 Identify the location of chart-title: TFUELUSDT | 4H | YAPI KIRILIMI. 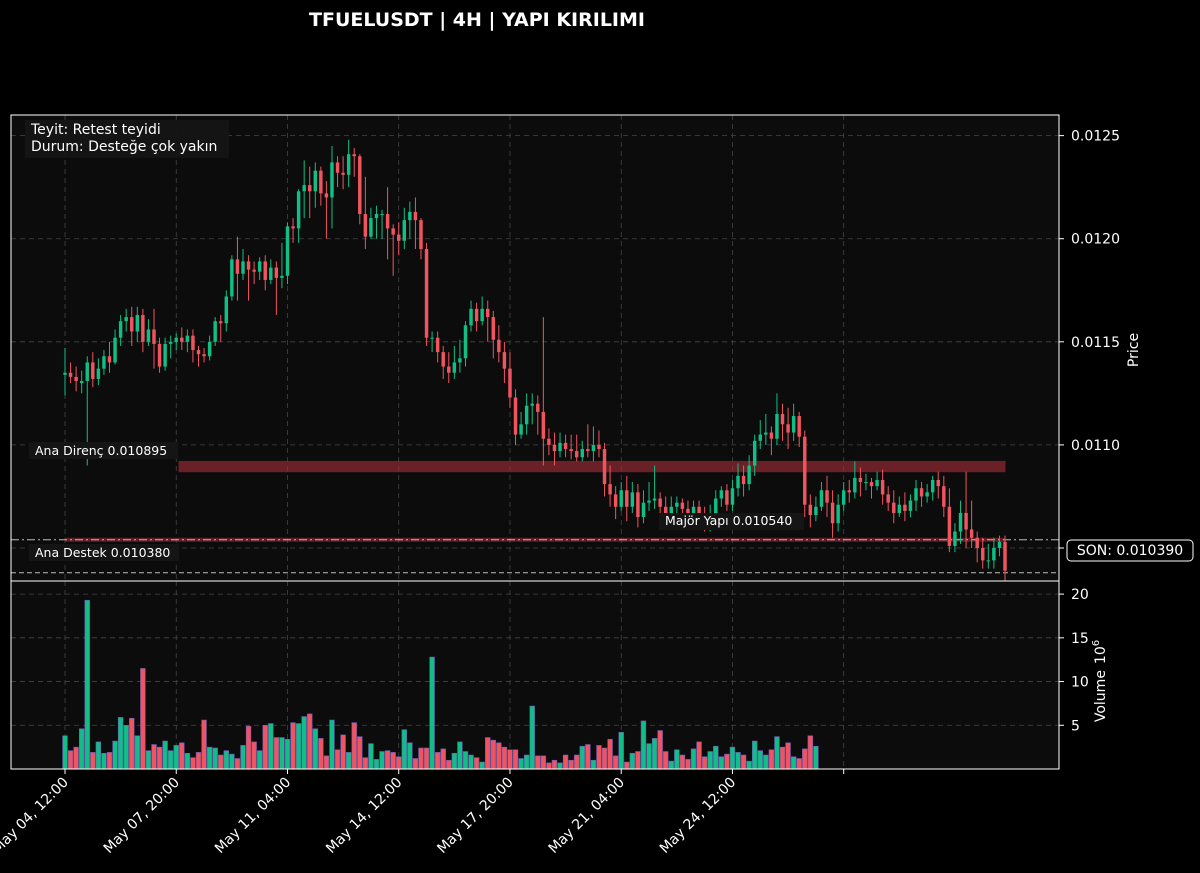
(477, 20).